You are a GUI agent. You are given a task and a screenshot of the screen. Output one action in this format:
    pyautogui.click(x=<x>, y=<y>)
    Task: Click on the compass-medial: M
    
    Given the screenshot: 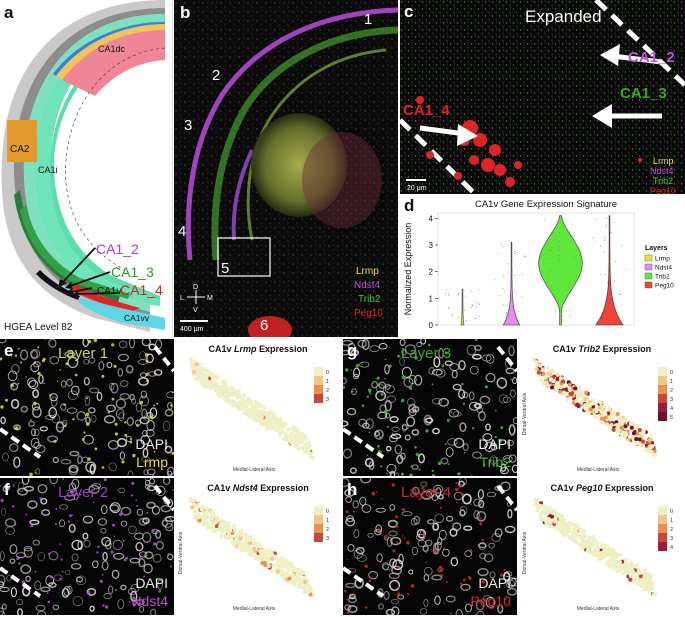 What is the action you would take?
    pyautogui.click(x=210, y=298)
    